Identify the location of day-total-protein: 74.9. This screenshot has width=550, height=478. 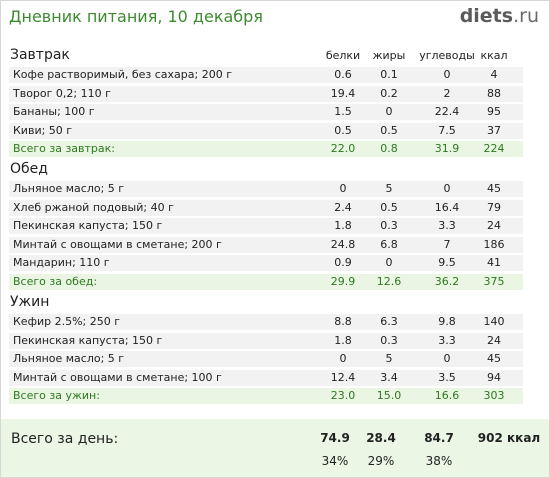
(335, 438).